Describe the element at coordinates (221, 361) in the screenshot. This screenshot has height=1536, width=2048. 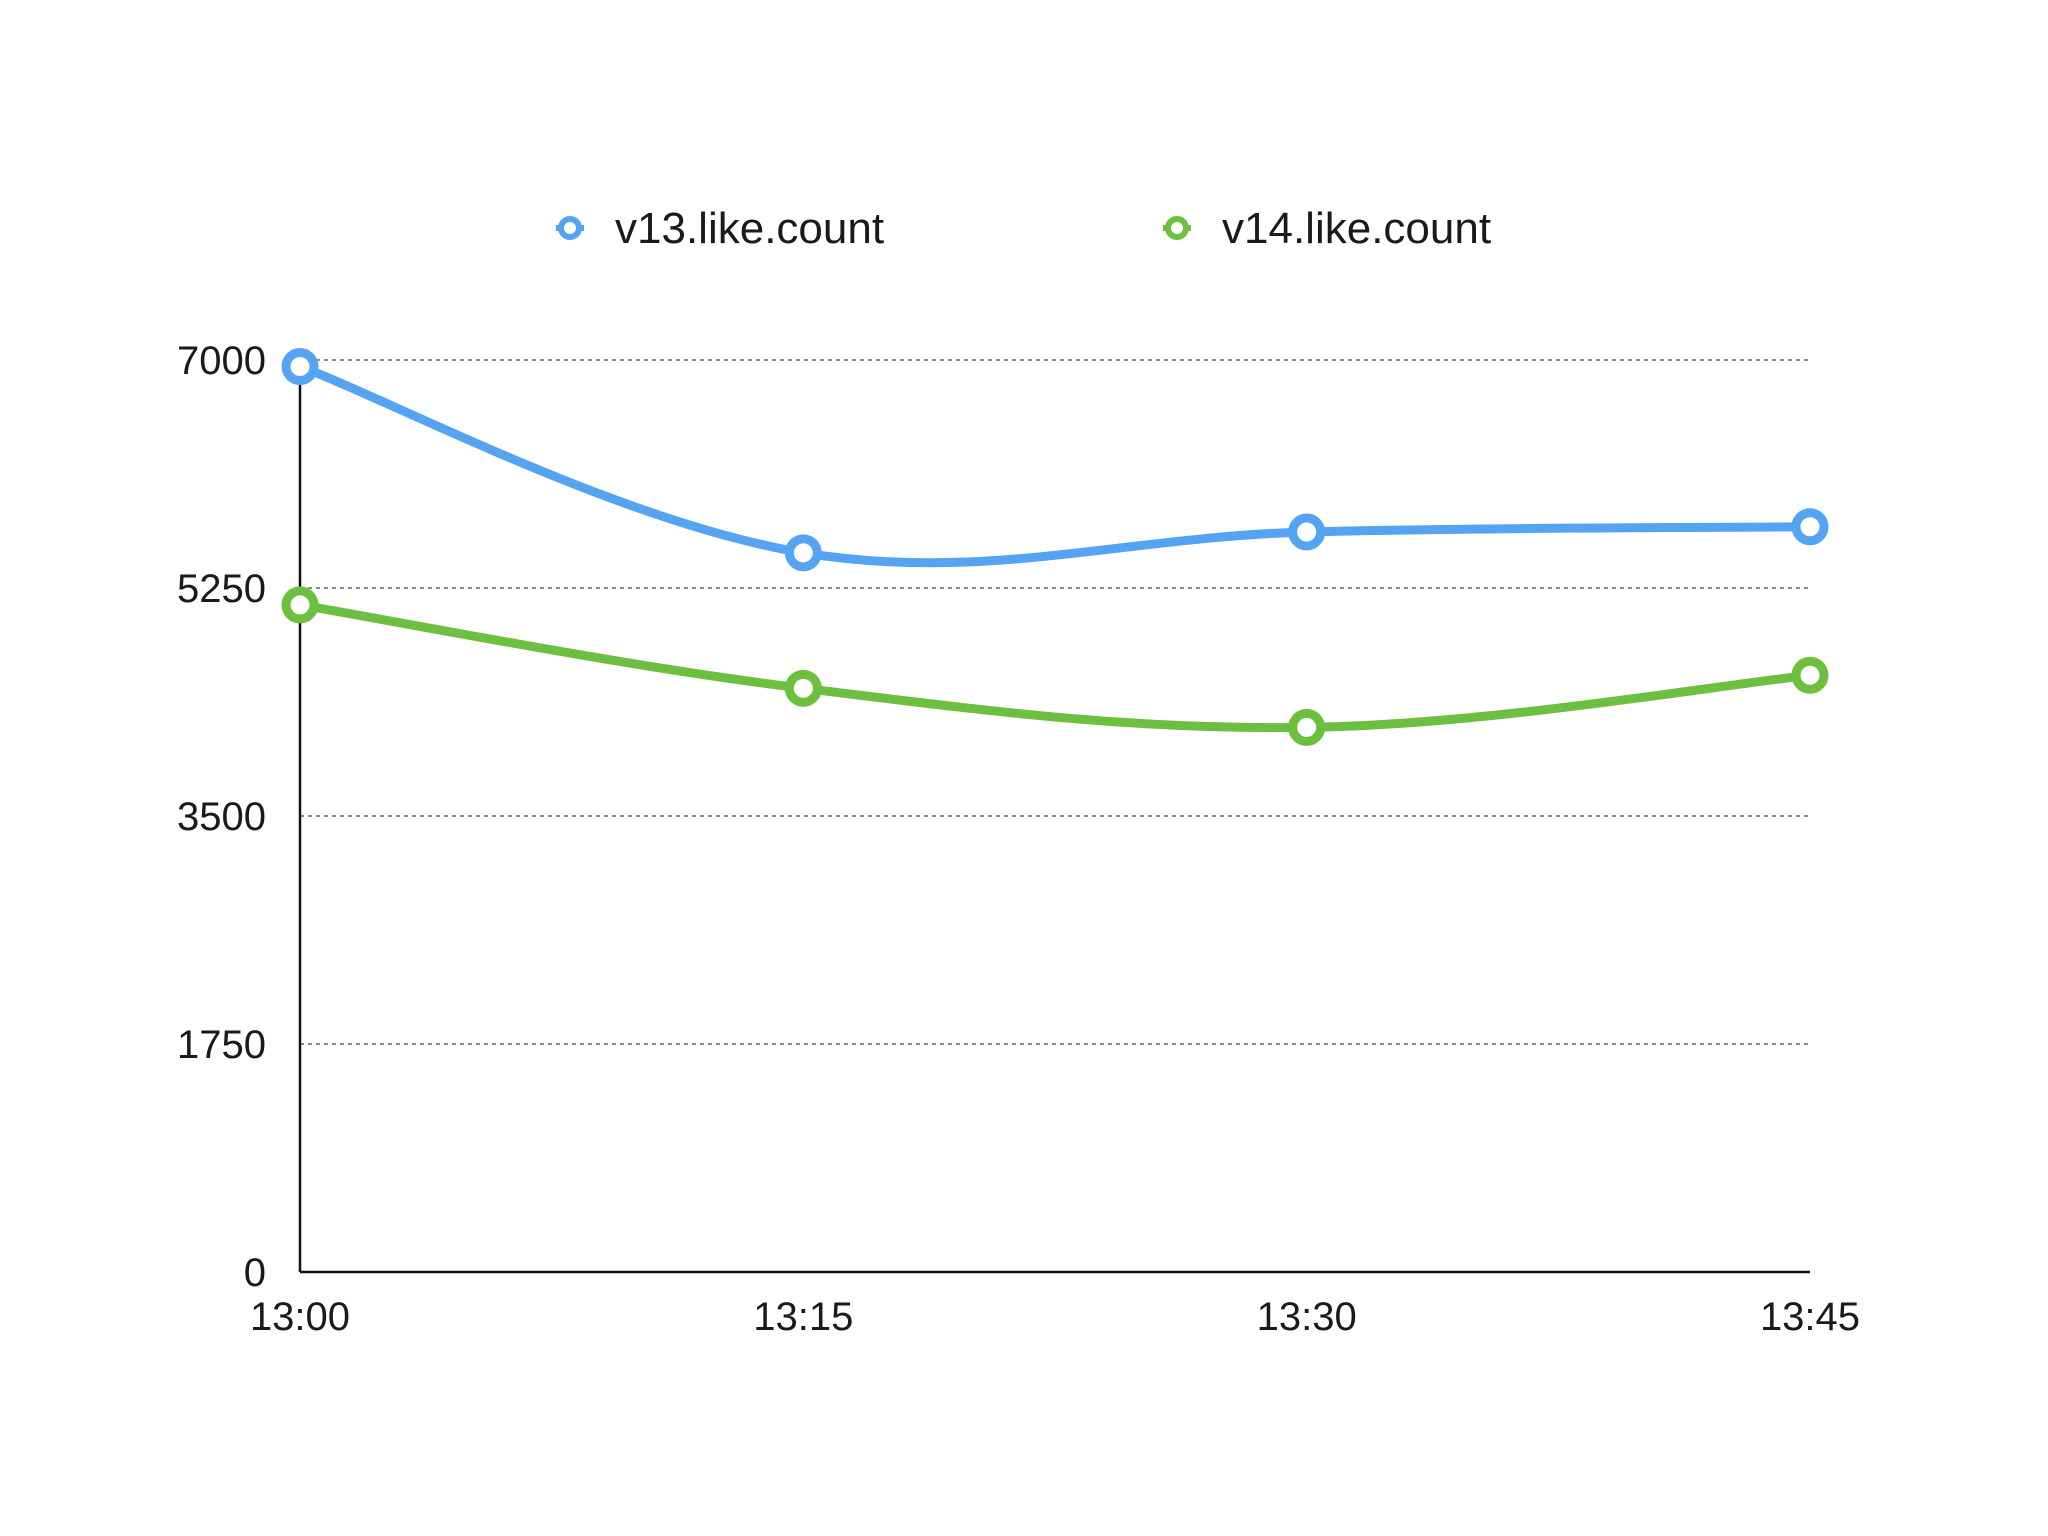
I see `y-tick-label: 7000` at that location.